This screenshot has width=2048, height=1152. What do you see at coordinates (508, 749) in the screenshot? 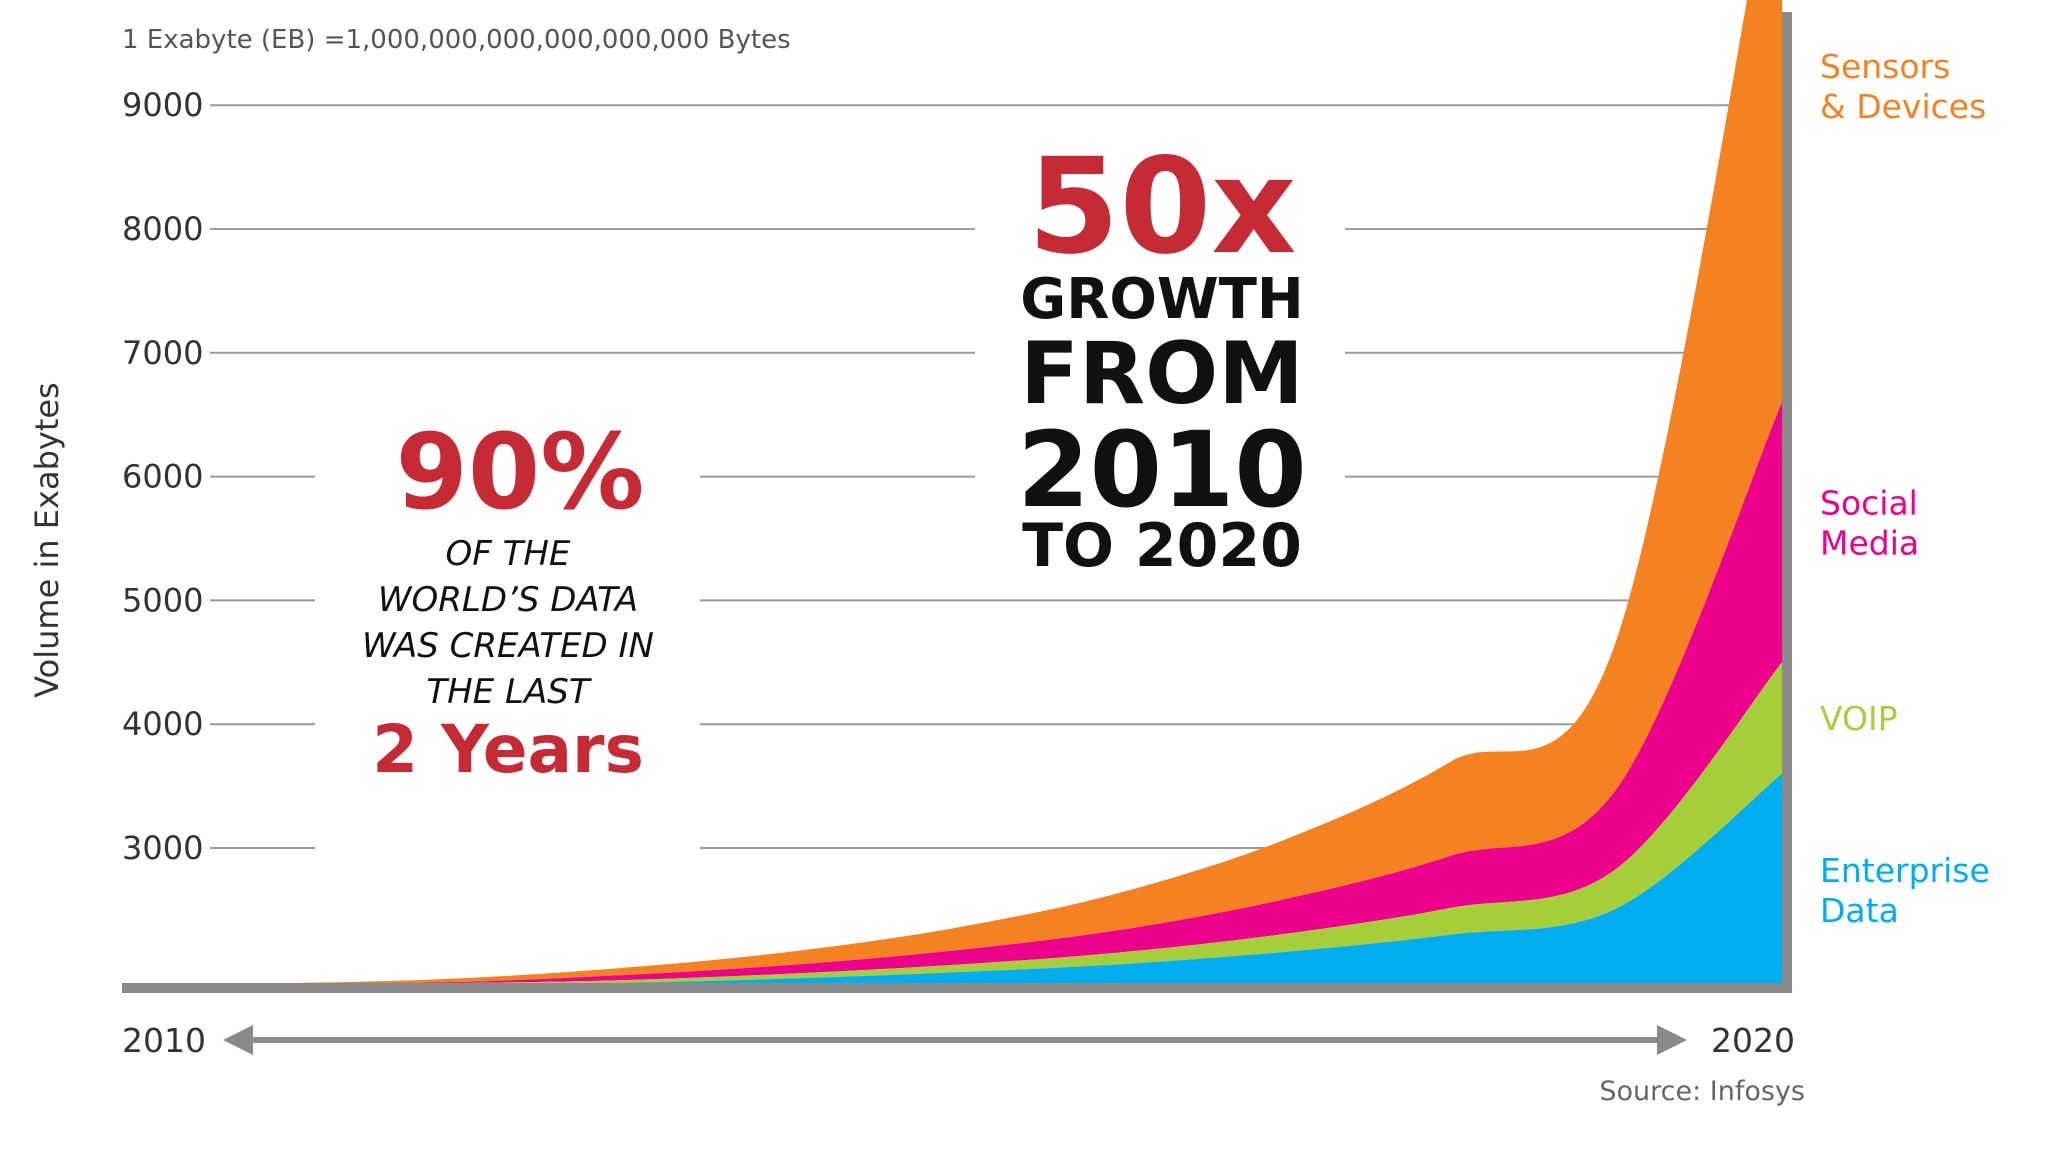
I see `left-footer: 2 Years` at bounding box center [508, 749].